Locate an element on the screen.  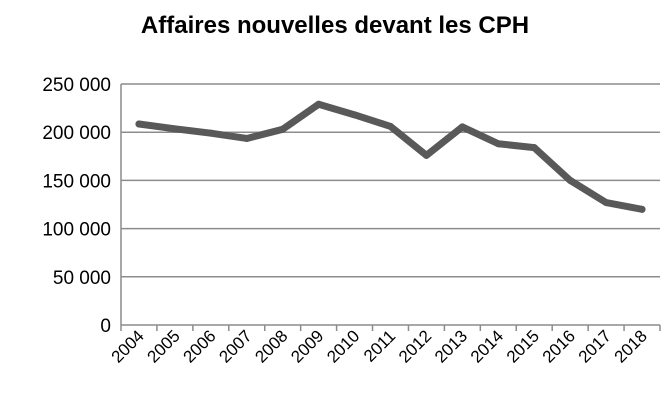
x-tick-label: 2006 is located at coordinates (199, 346).